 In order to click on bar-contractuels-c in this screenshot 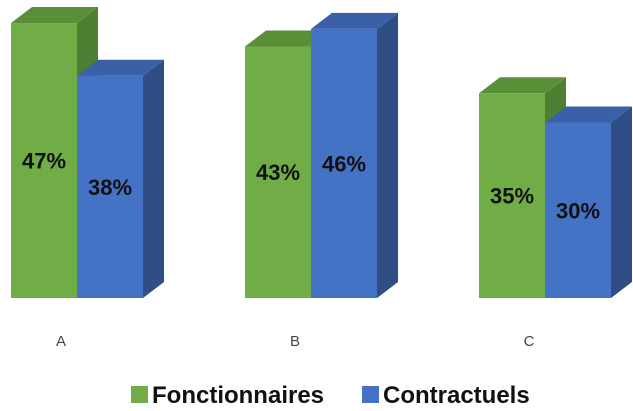, I will do `click(588, 202)`.